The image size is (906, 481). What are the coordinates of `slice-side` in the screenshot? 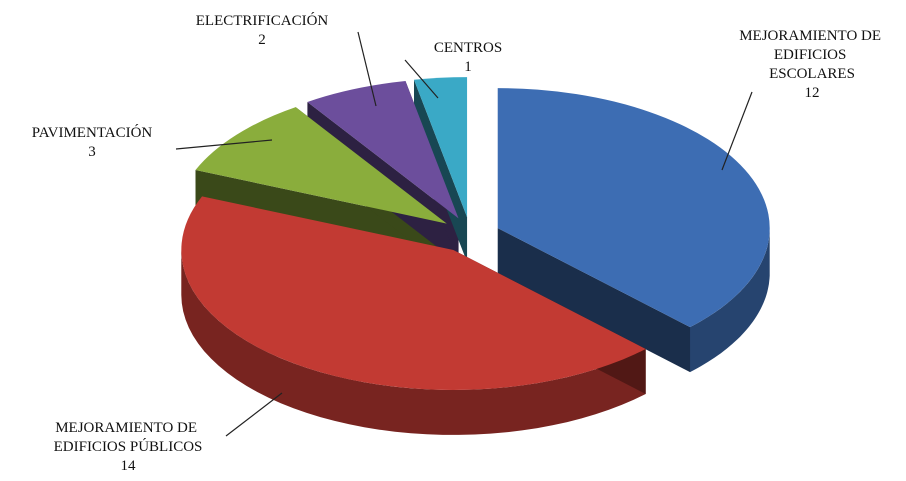 It's located at (730, 300).